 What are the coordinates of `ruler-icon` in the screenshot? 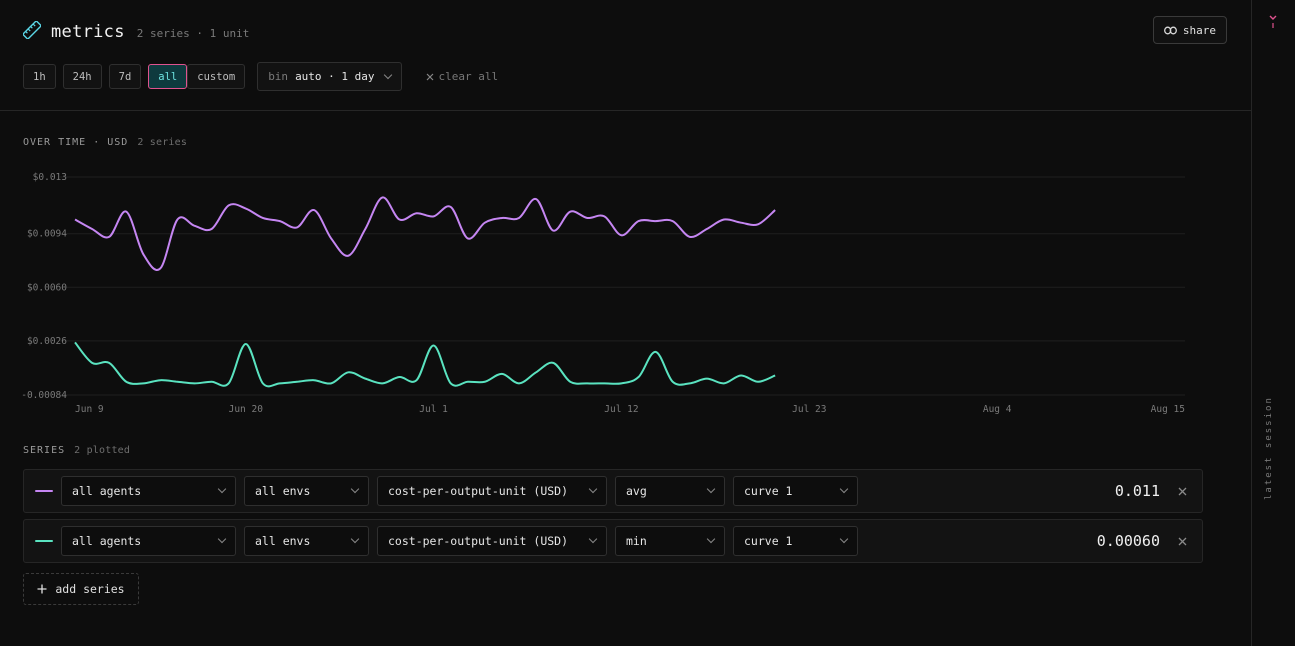 It's located at (32, 30).